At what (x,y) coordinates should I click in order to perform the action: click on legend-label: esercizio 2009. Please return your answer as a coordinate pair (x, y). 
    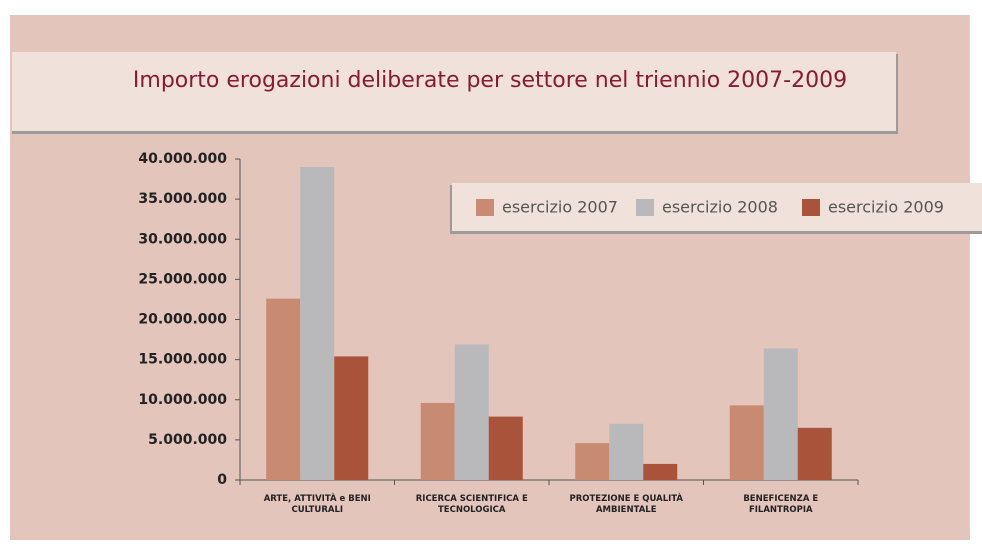
    Looking at the image, I should click on (886, 207).